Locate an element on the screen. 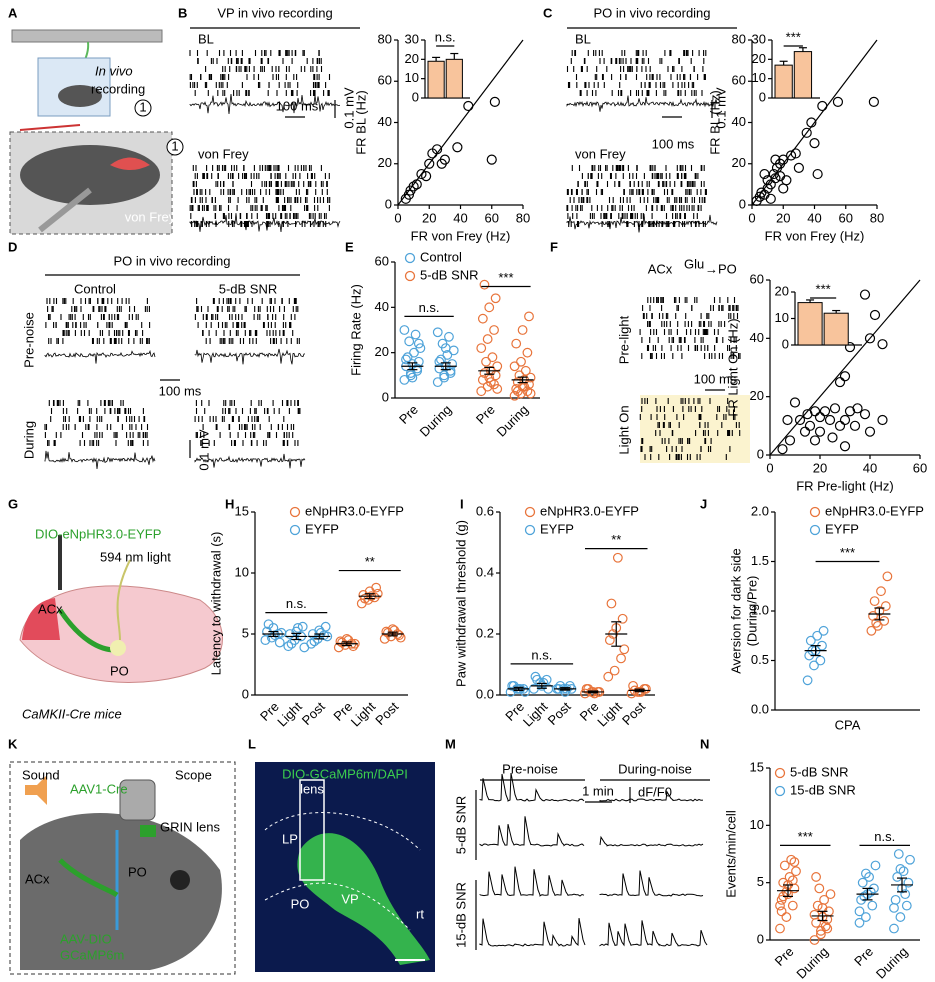 This screenshot has width=935, height=982. po-target is located at coordinates (118, 648).